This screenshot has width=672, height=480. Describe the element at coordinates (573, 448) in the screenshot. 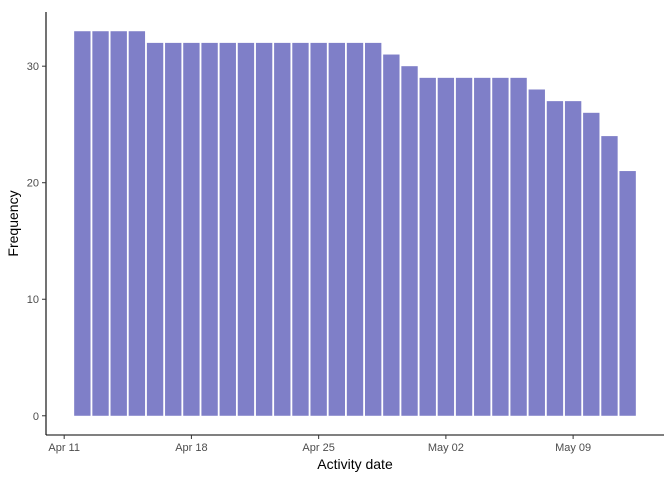

I see `x-tick-label: May 09` at that location.